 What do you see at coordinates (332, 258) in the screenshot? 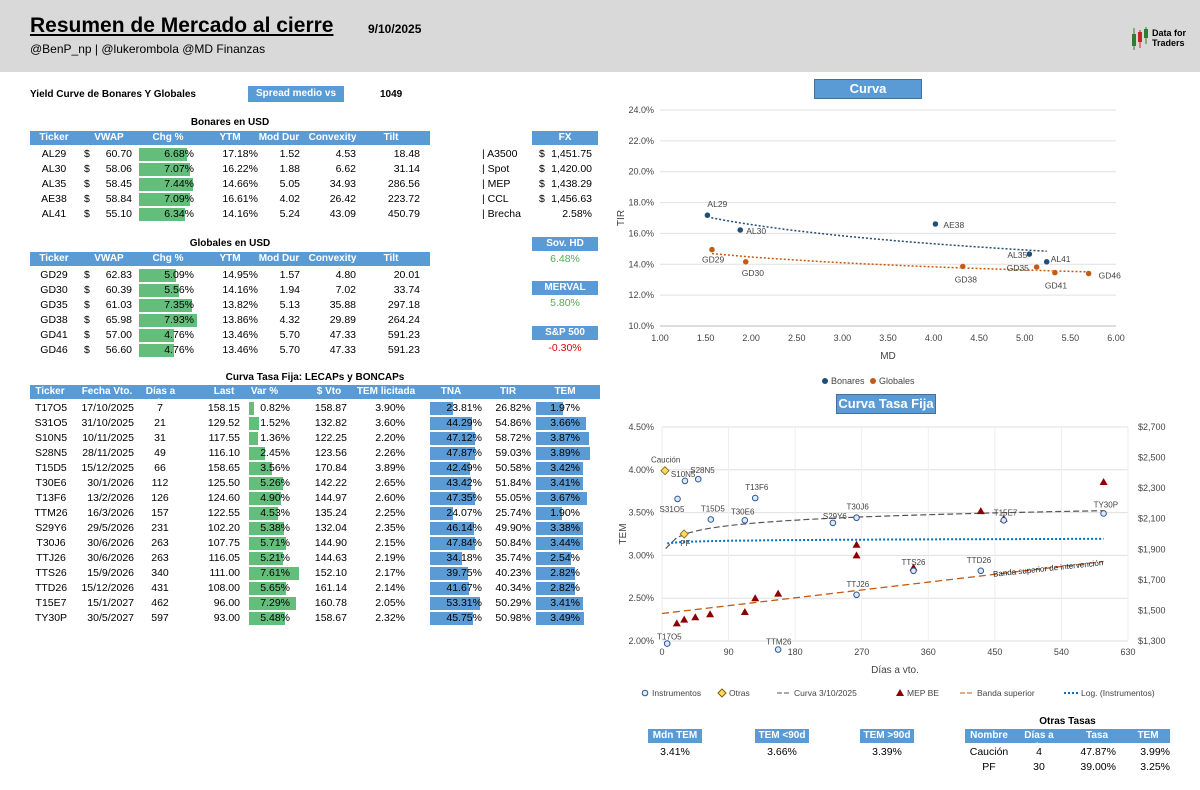
I see `globales-header-cell: Convexity` at bounding box center [332, 258].